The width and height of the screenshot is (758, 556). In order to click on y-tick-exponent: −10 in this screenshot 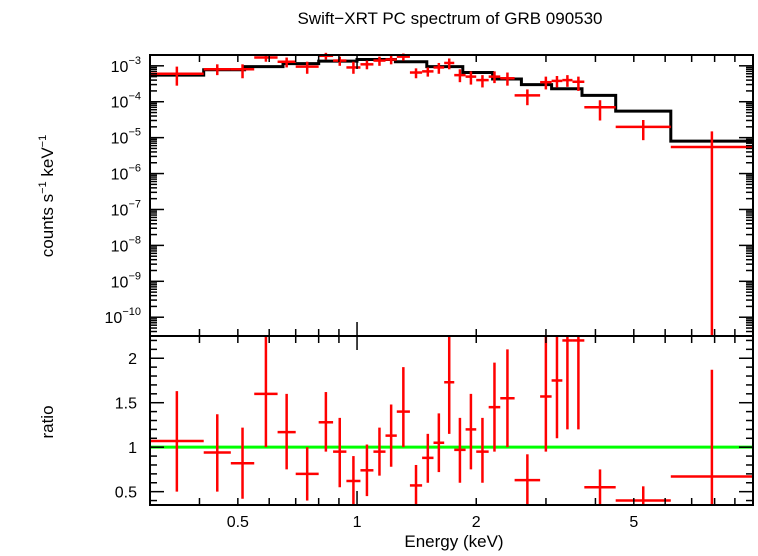, I will do `click(131, 312)`.